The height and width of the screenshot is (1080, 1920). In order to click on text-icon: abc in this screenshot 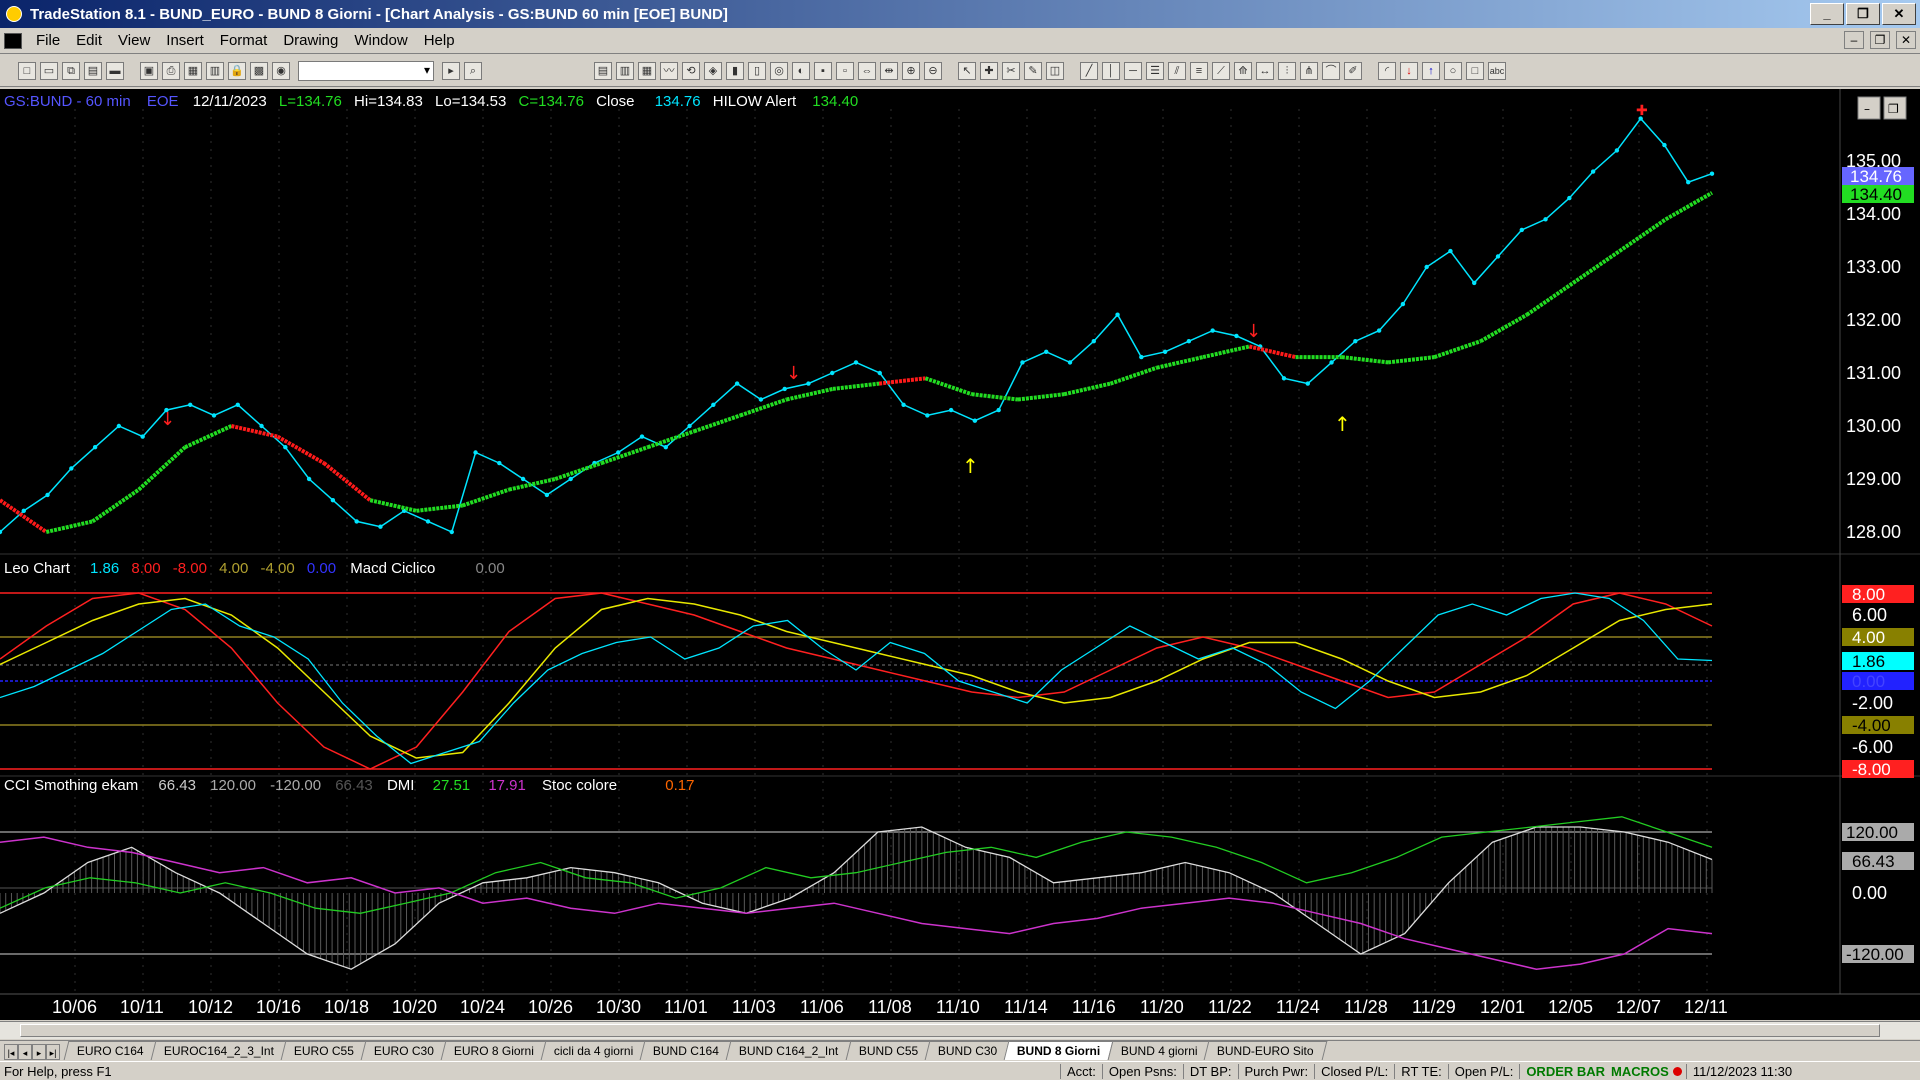, I will do `click(1497, 70)`.